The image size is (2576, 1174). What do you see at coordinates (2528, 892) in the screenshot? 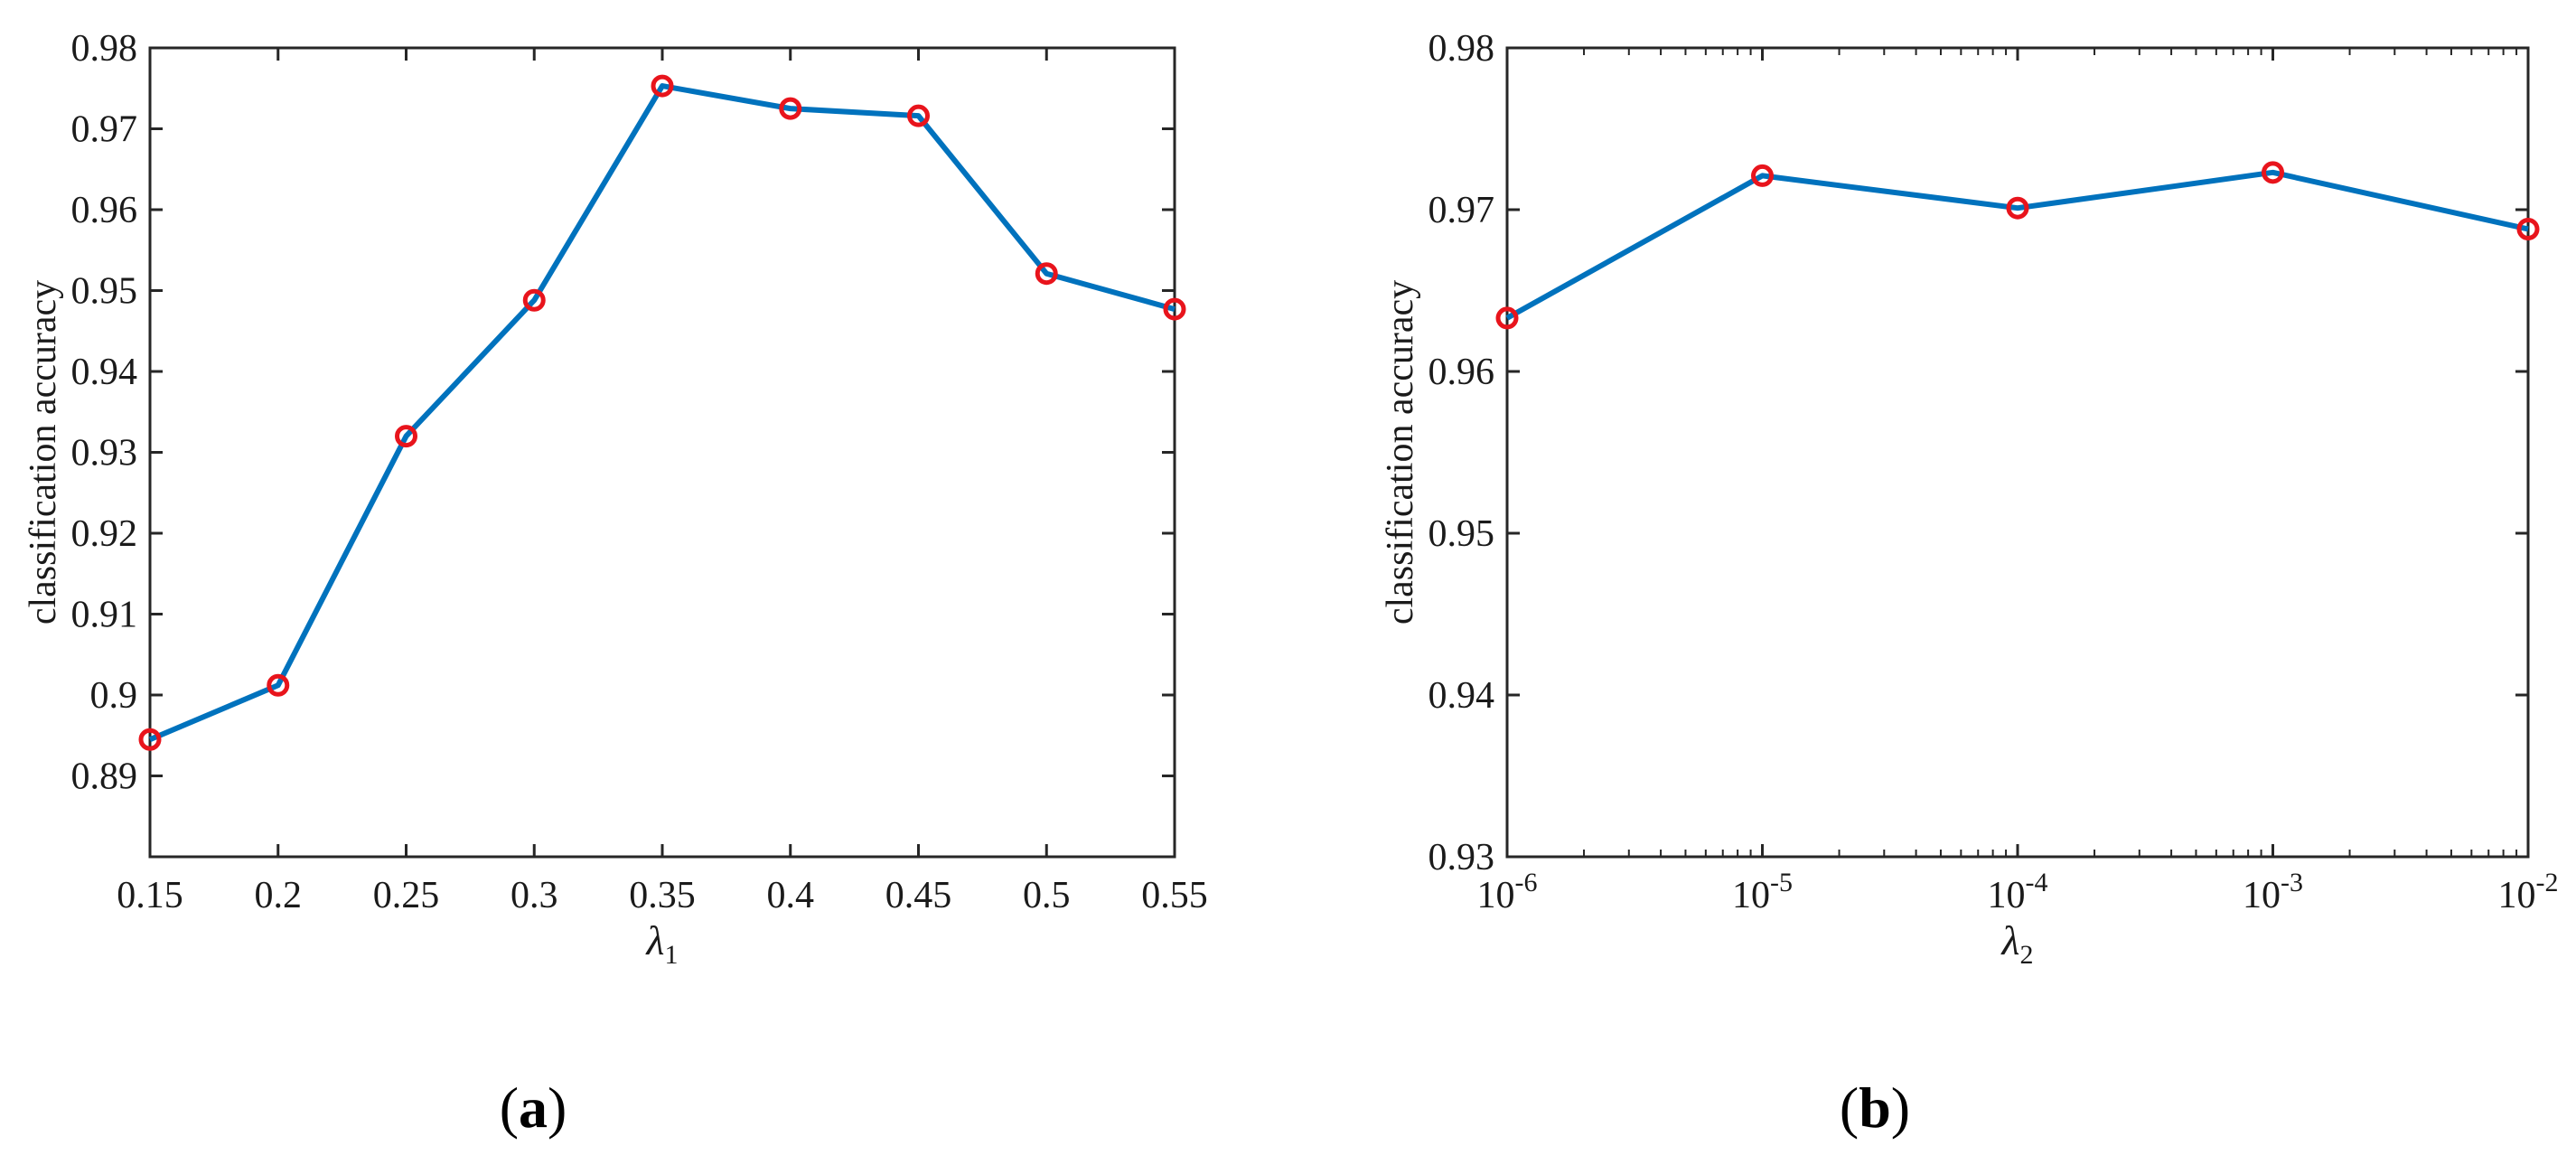
I see `x-tick-label: 10⁻²` at bounding box center [2528, 892].